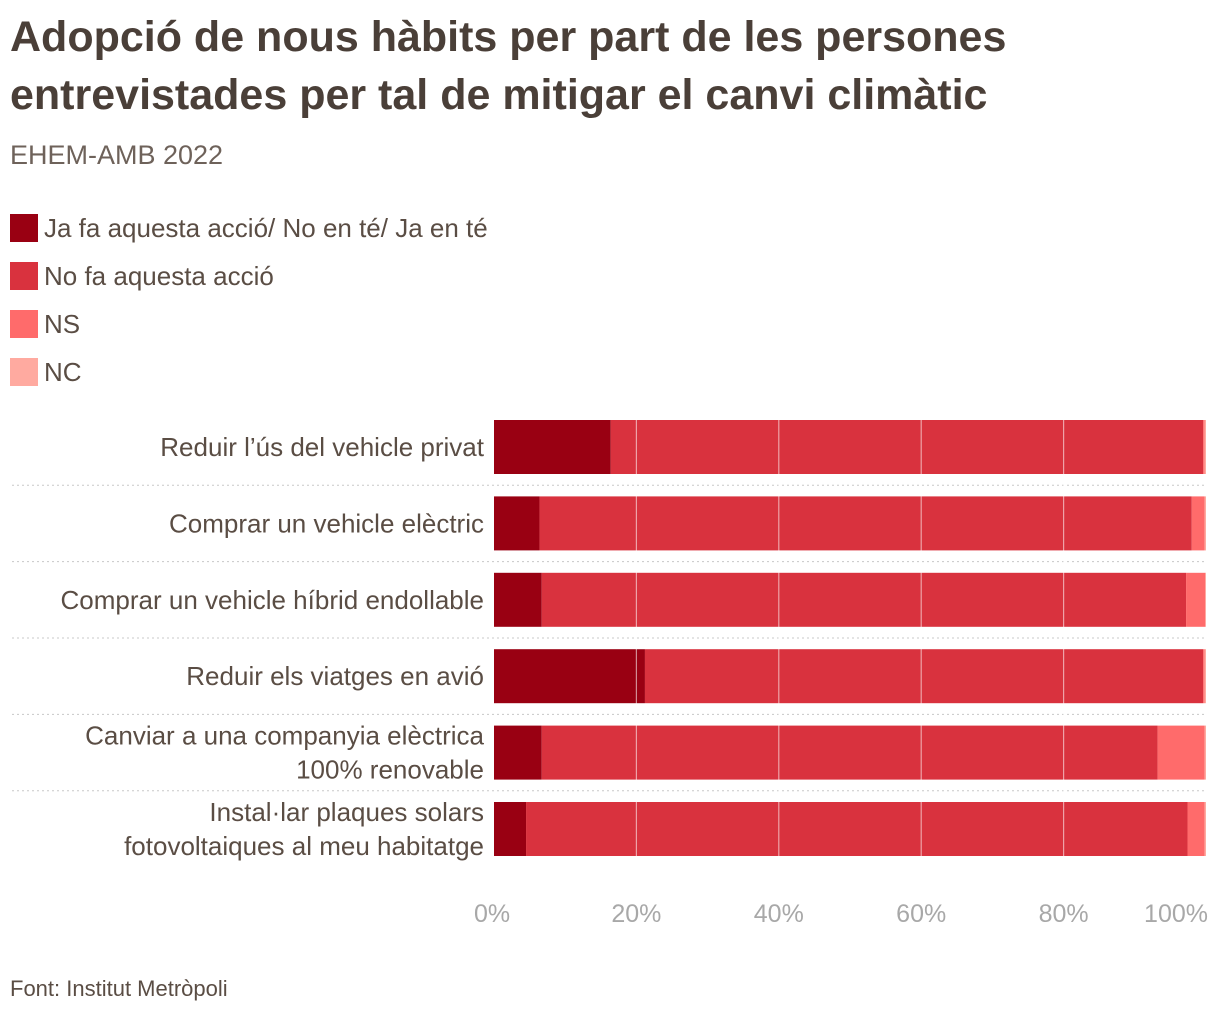  I want to click on legend-item: NS, so click(249, 324).